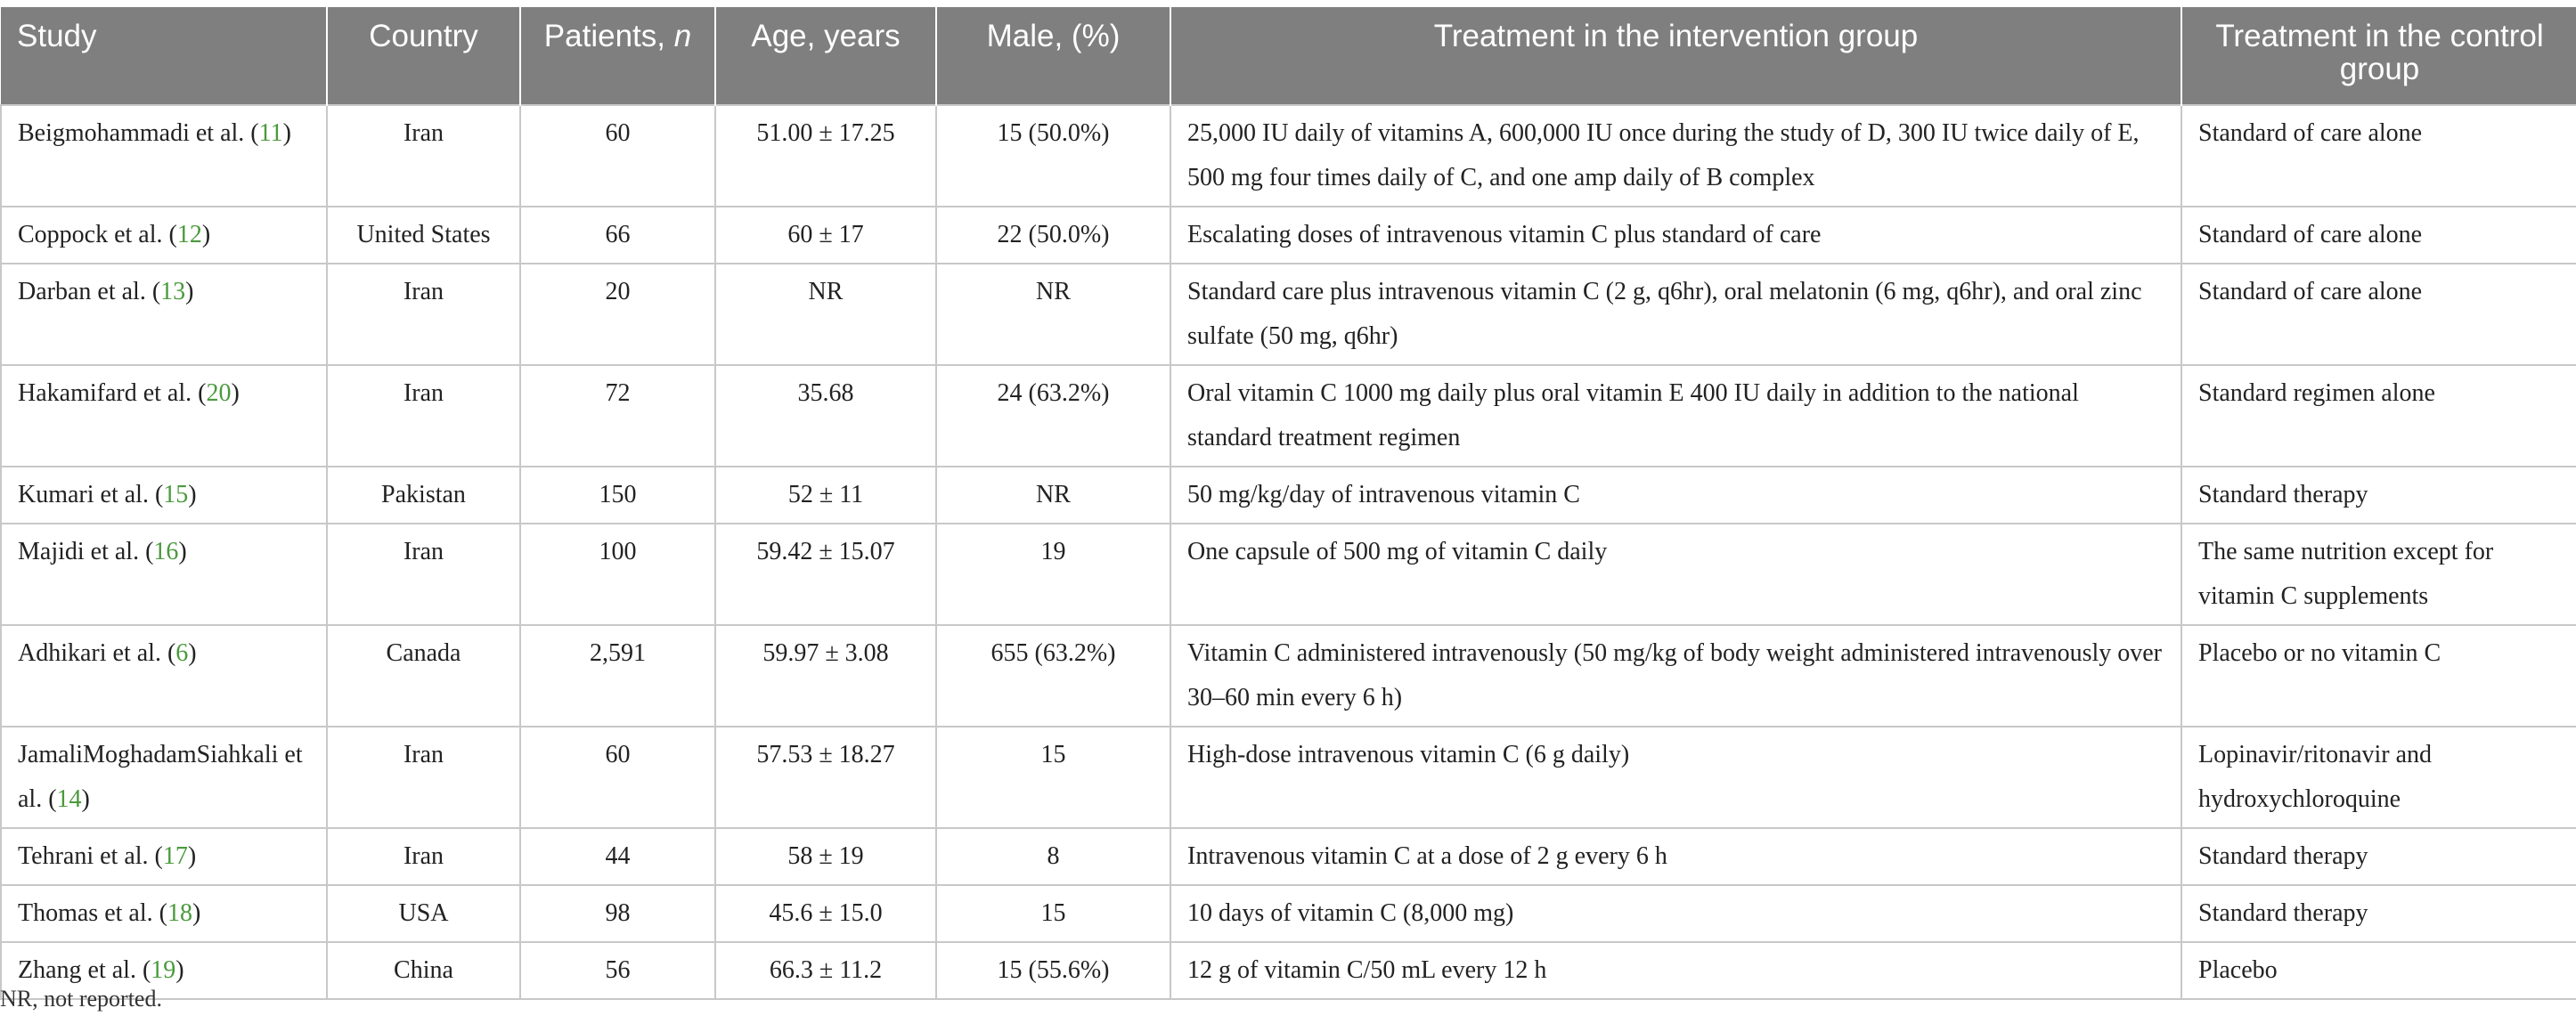  What do you see at coordinates (165, 56) in the screenshot?
I see `column-header: Study` at bounding box center [165, 56].